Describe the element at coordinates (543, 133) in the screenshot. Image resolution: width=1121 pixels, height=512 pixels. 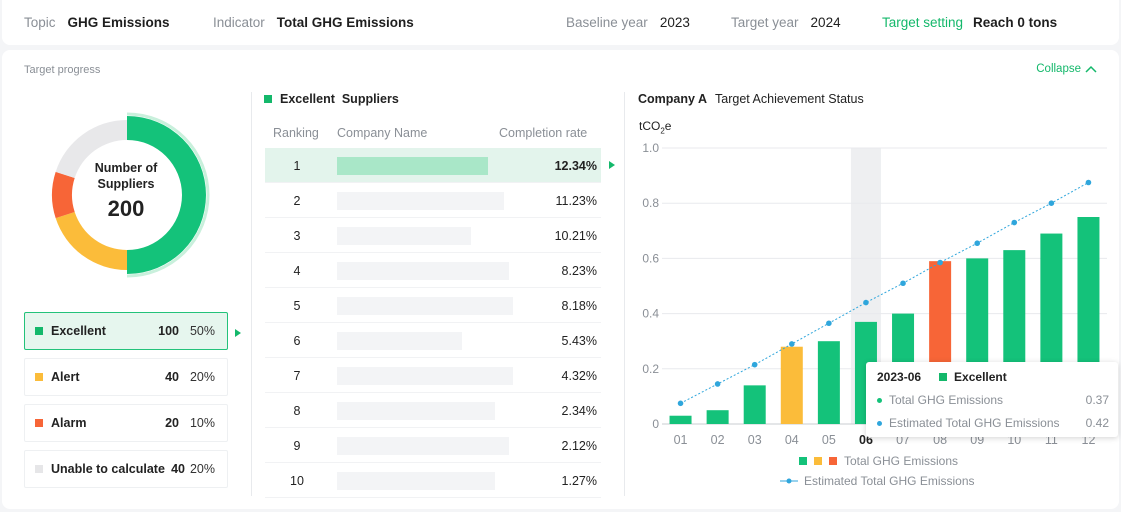
I see `col-completion-rate: Completion rate` at that location.